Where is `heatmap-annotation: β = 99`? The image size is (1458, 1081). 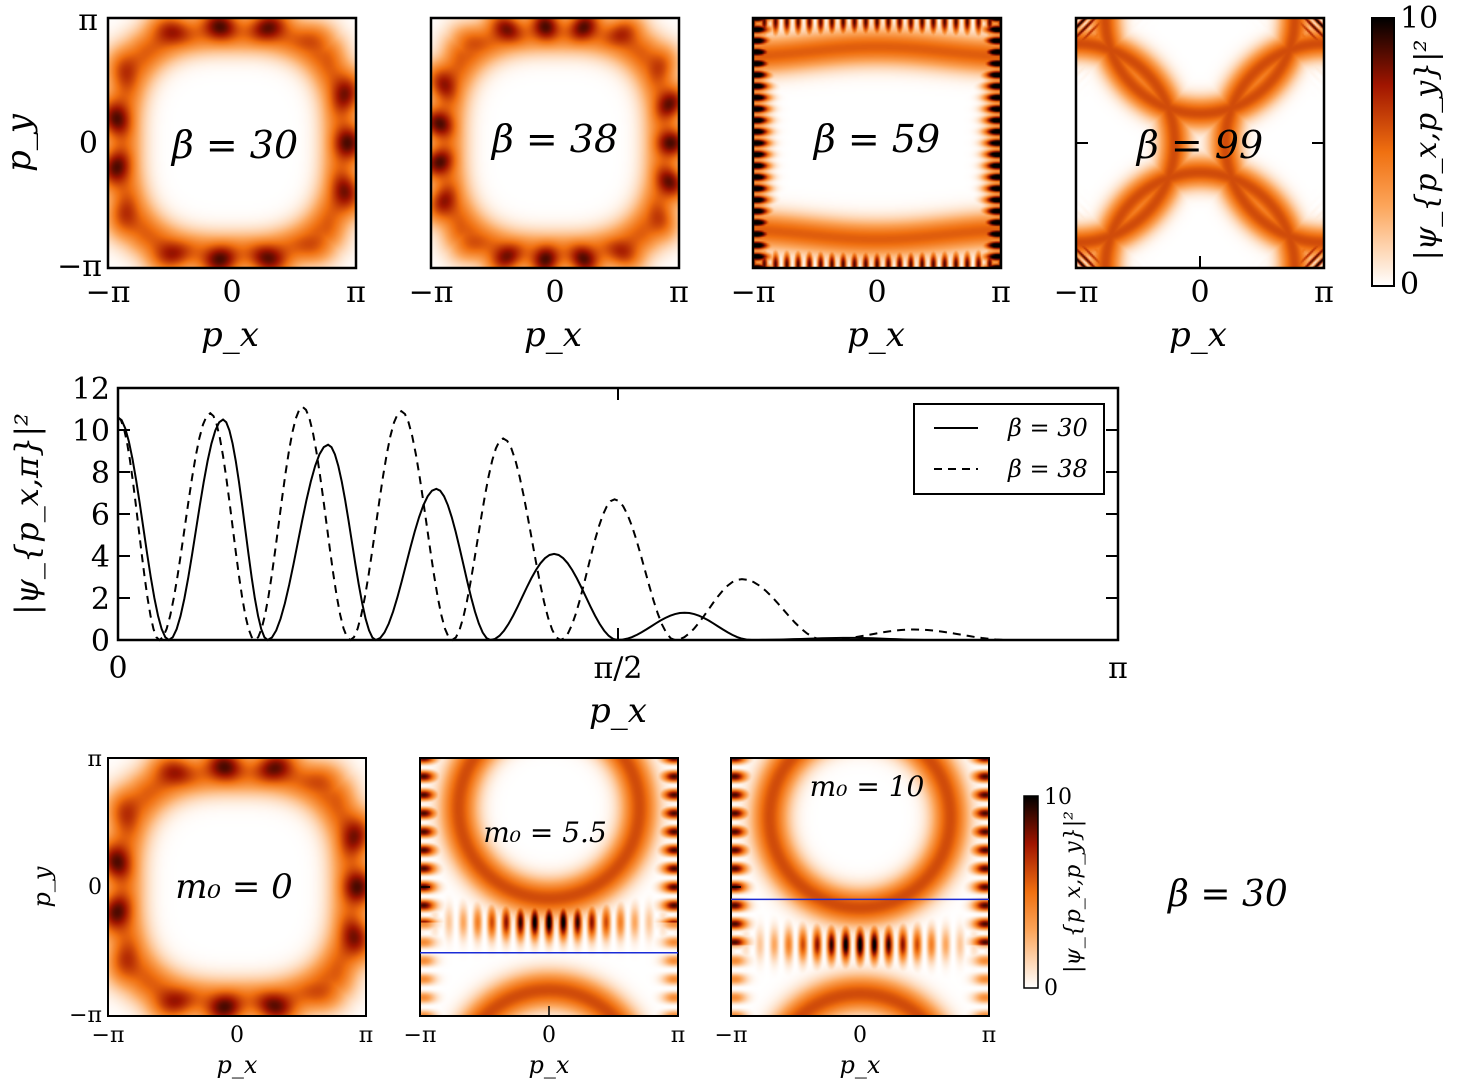 heatmap-annotation: β = 99 is located at coordinates (1199, 145).